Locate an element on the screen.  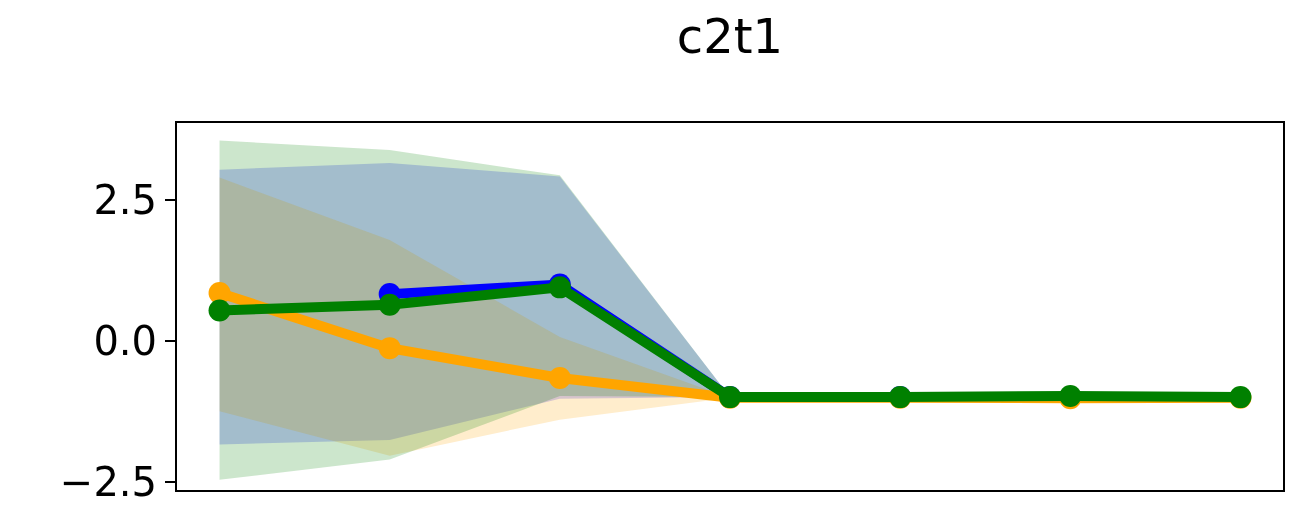
y-tick-label: −2.5 is located at coordinates (108, 481).